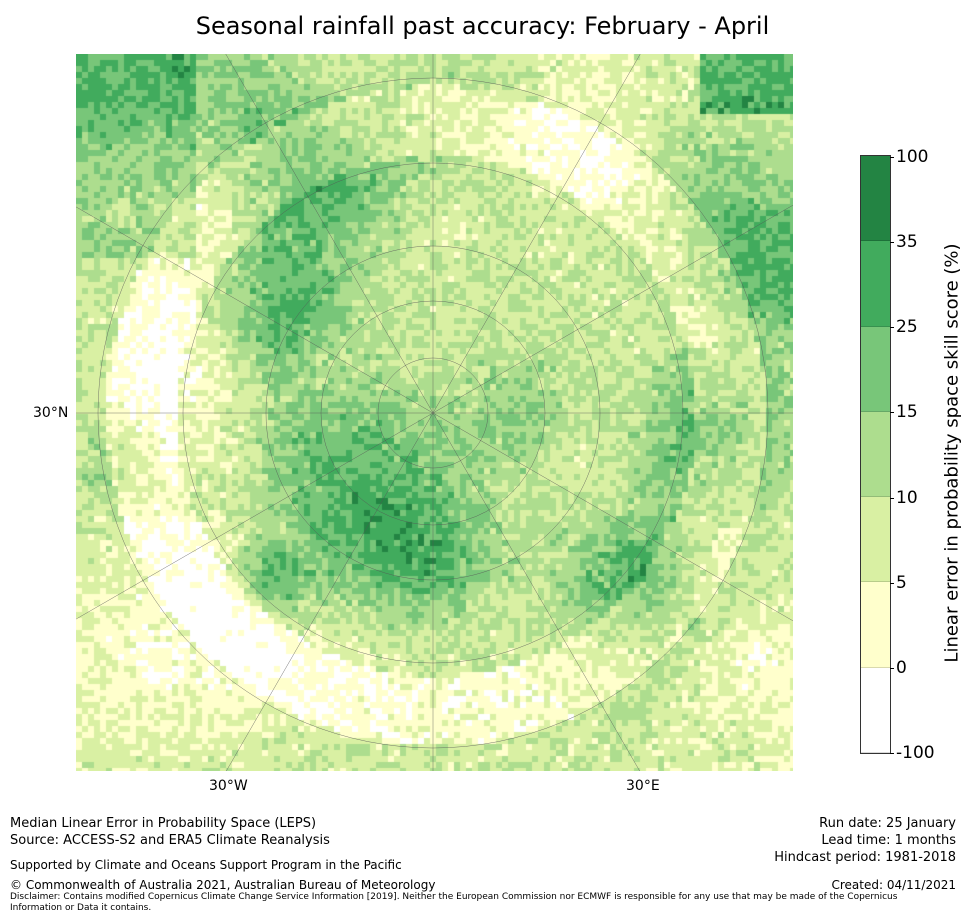 The width and height of the screenshot is (965, 919). I want to click on hindcast-period: Hindcast period: 1981-2018, so click(865, 857).